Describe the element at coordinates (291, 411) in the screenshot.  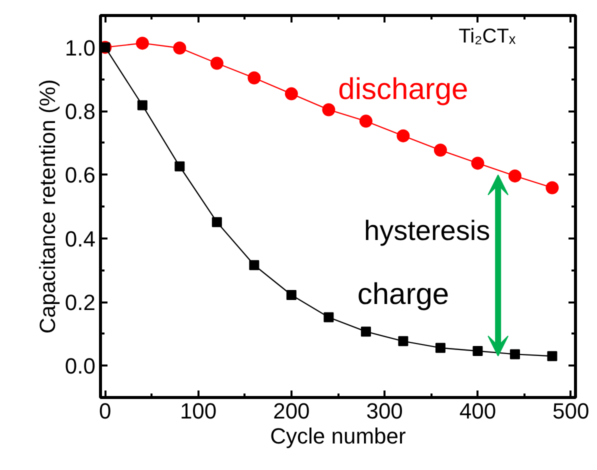
I see `x-tick-label: 200` at that location.